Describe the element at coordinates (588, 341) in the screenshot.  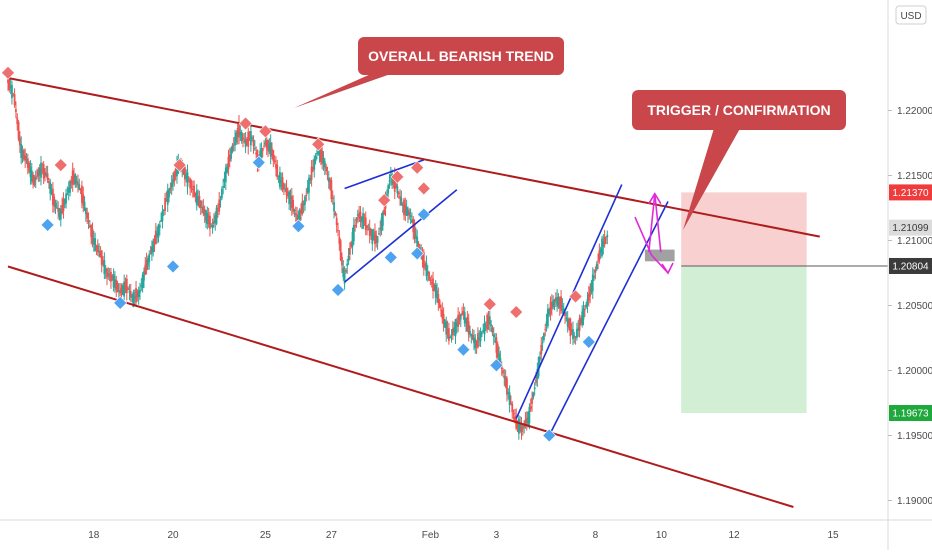
I see `bottom-marker` at that location.